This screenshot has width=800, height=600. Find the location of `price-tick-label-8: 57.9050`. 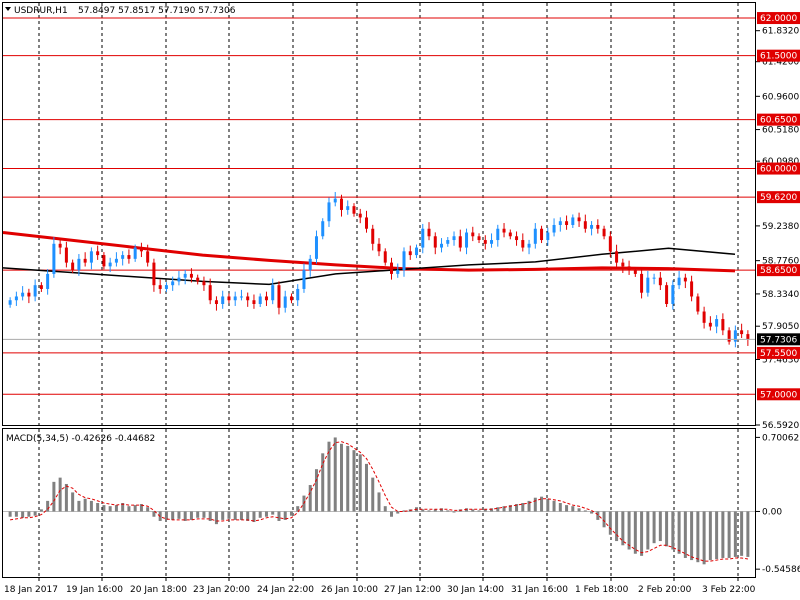

price-tick-label-8: 57.9050 is located at coordinates (780, 327).